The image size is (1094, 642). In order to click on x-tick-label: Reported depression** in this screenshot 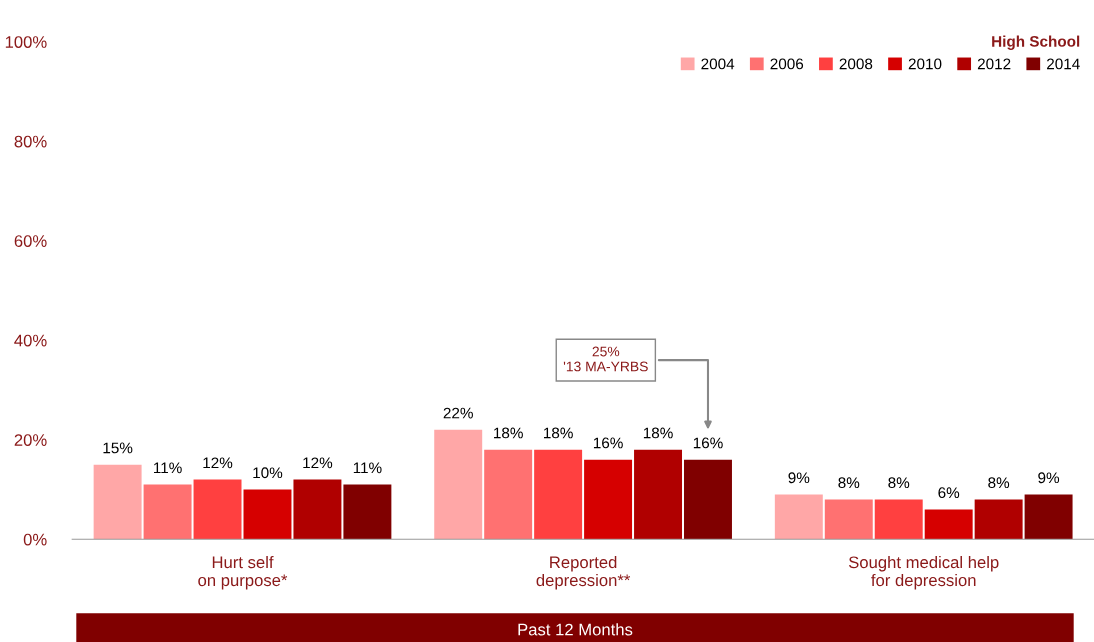, I will do `click(583, 572)`.